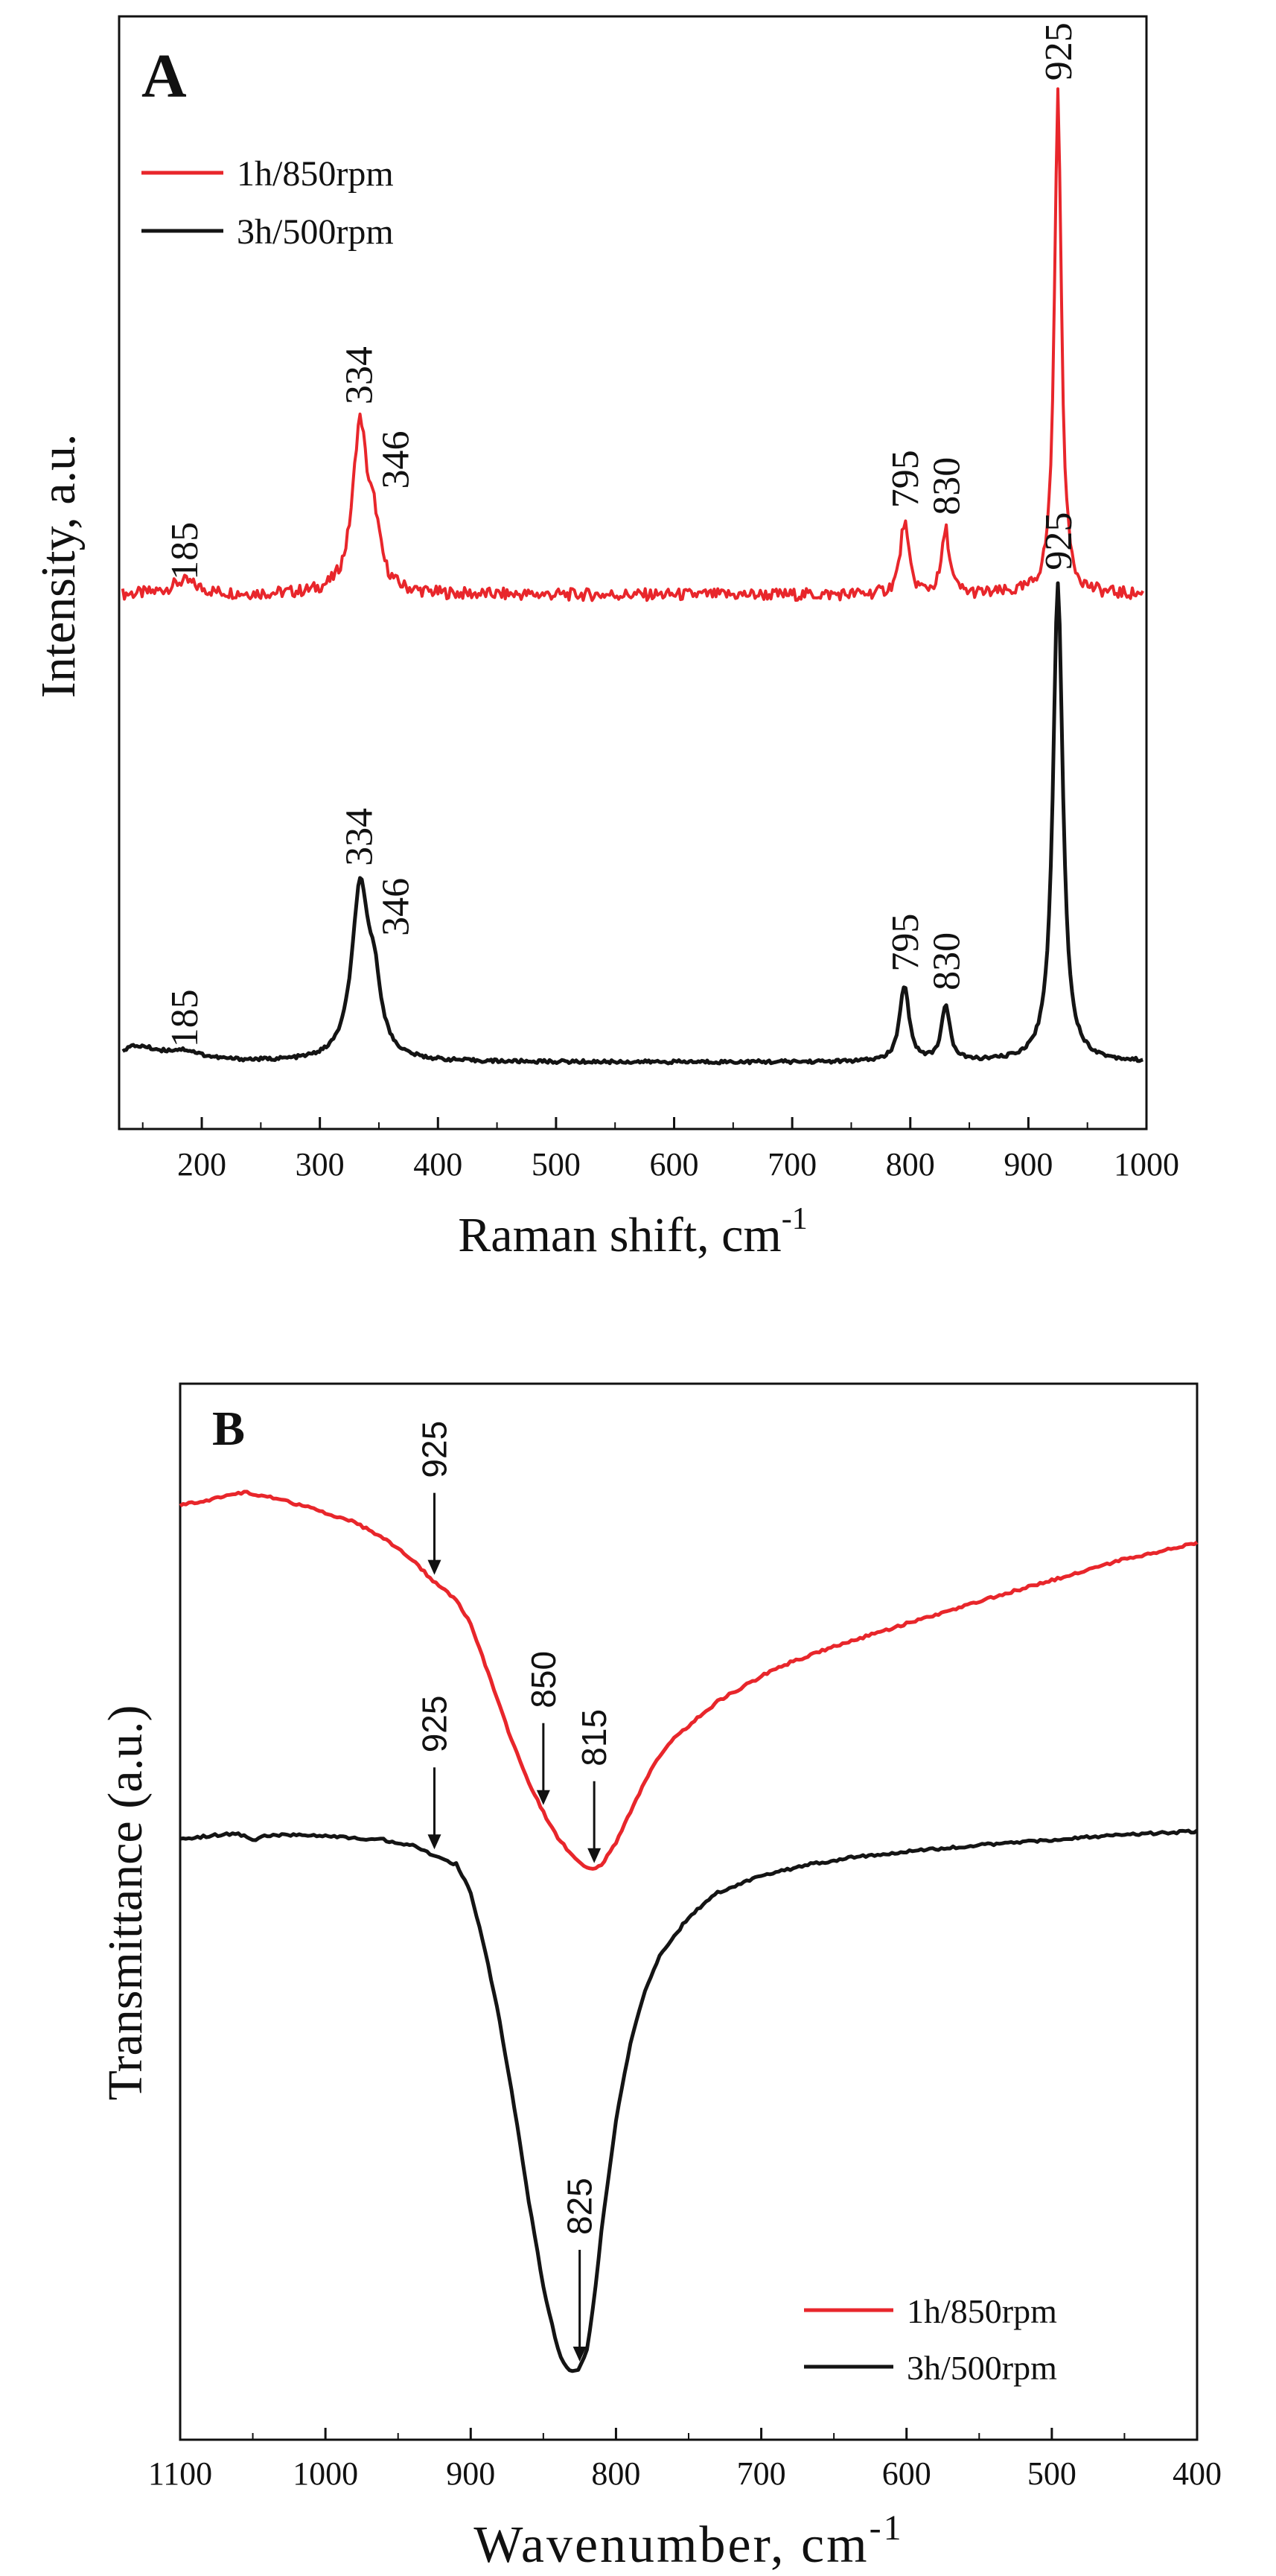  What do you see at coordinates (315, 174) in the screenshot?
I see `raman-legend-label-1h-850rpm: 1h/850rpm` at bounding box center [315, 174].